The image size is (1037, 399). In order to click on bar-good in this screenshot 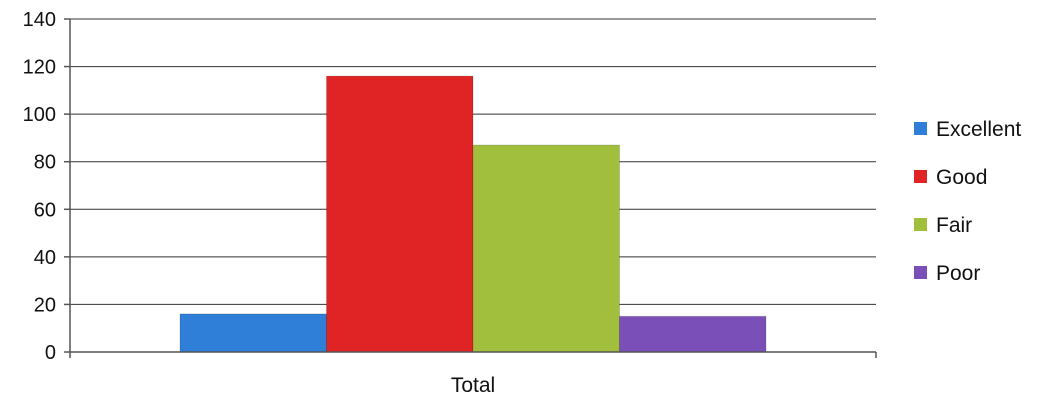, I will do `click(400, 214)`.